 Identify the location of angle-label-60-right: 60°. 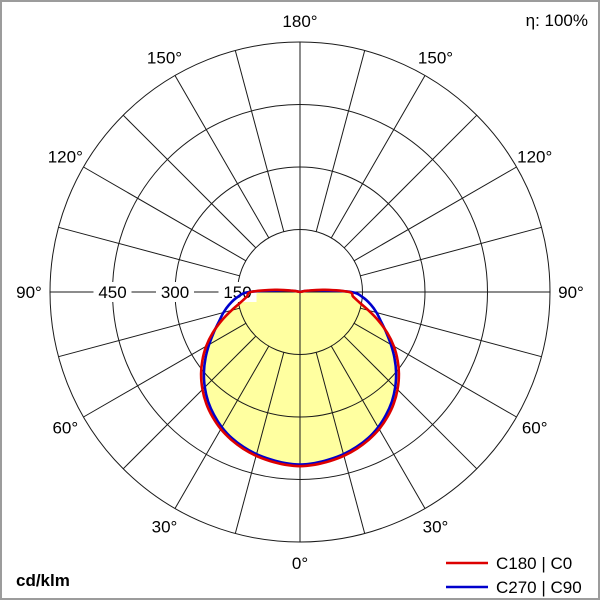
(535, 428).